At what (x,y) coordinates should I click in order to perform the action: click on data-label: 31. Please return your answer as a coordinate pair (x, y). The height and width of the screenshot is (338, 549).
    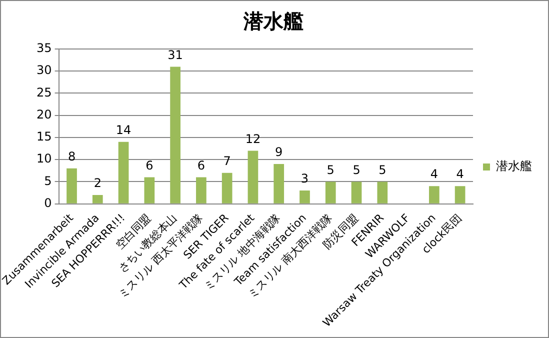
    Looking at the image, I should click on (175, 55).